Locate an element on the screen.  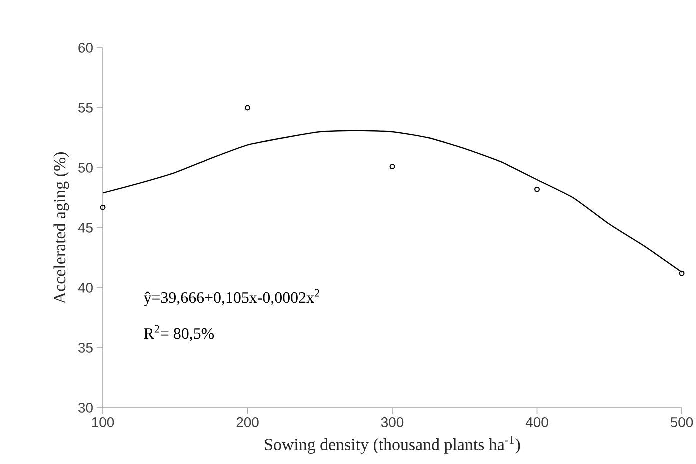
annotation: R$^{2}$= 80,5% is located at coordinates (179, 333).